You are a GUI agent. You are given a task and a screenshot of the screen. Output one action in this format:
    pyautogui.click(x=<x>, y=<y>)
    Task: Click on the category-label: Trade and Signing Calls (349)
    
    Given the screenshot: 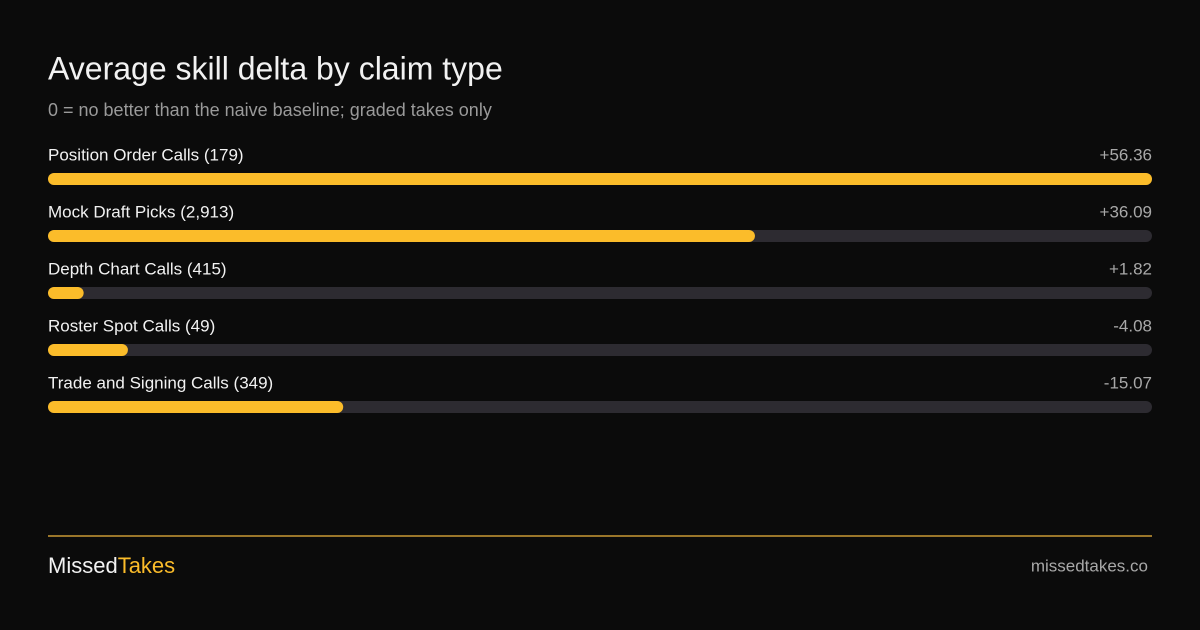 What is the action you would take?
    pyautogui.click(x=160, y=382)
    